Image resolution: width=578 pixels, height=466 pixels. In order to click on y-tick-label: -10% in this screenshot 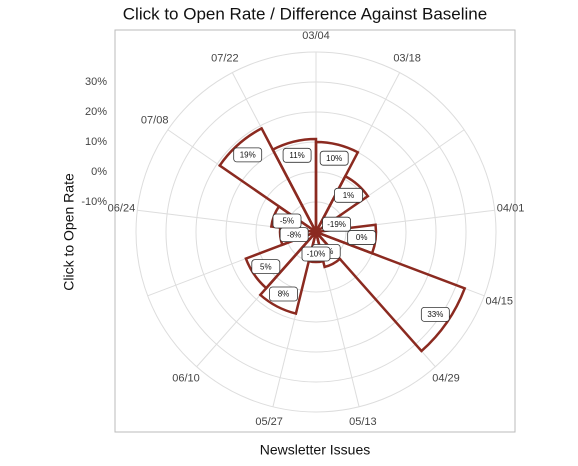, I will do `click(94, 202)`.